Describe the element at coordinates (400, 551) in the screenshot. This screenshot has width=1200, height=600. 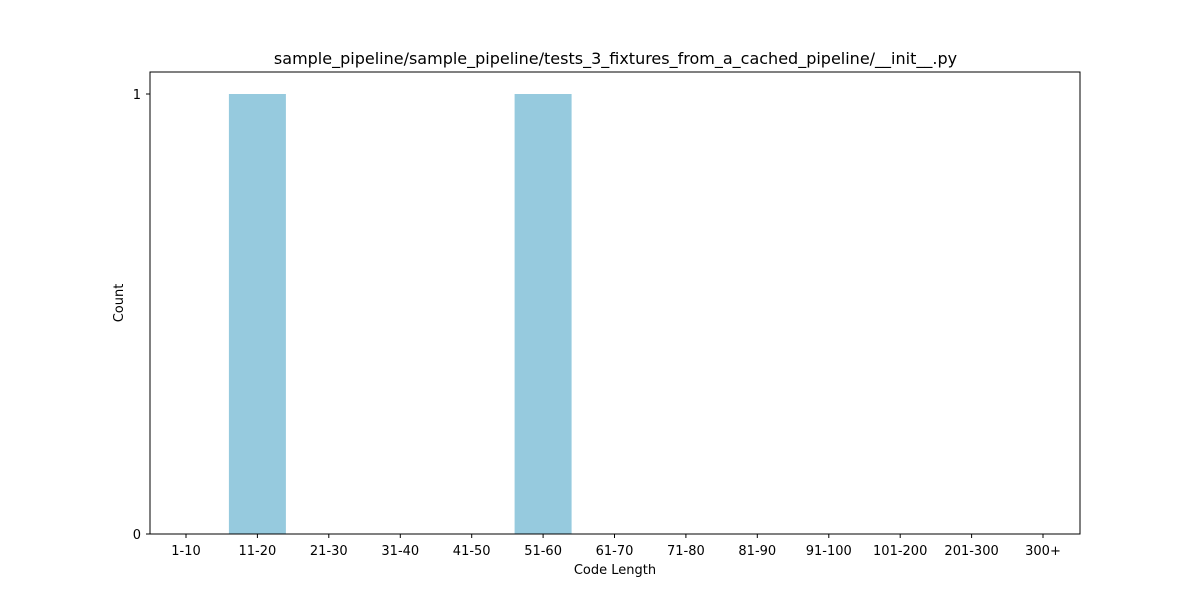
I see `x-tick-label: 31-40` at that location.